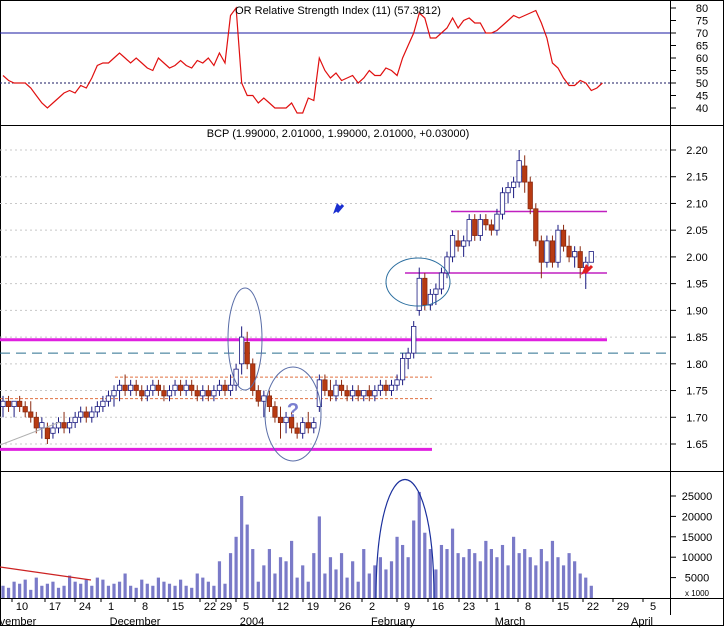  What do you see at coordinates (702, 84) in the screenshot?
I see `rsi-tick-label: 50` at bounding box center [702, 84].